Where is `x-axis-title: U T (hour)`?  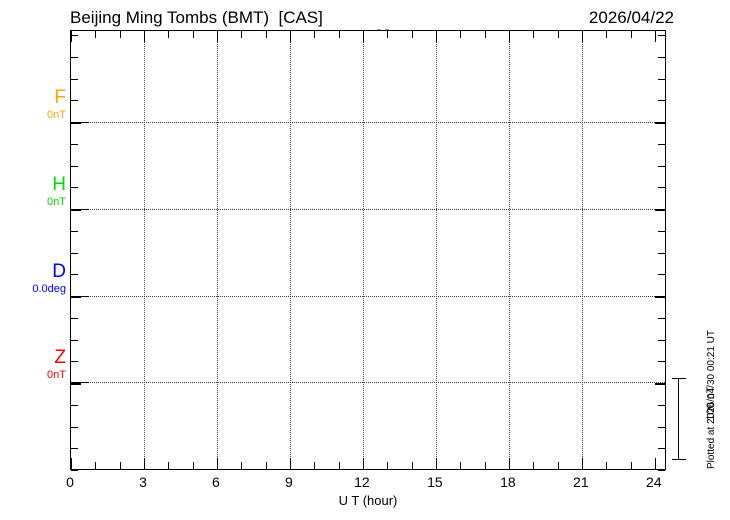 x-axis-title: U T (hour) is located at coordinates (368, 500).